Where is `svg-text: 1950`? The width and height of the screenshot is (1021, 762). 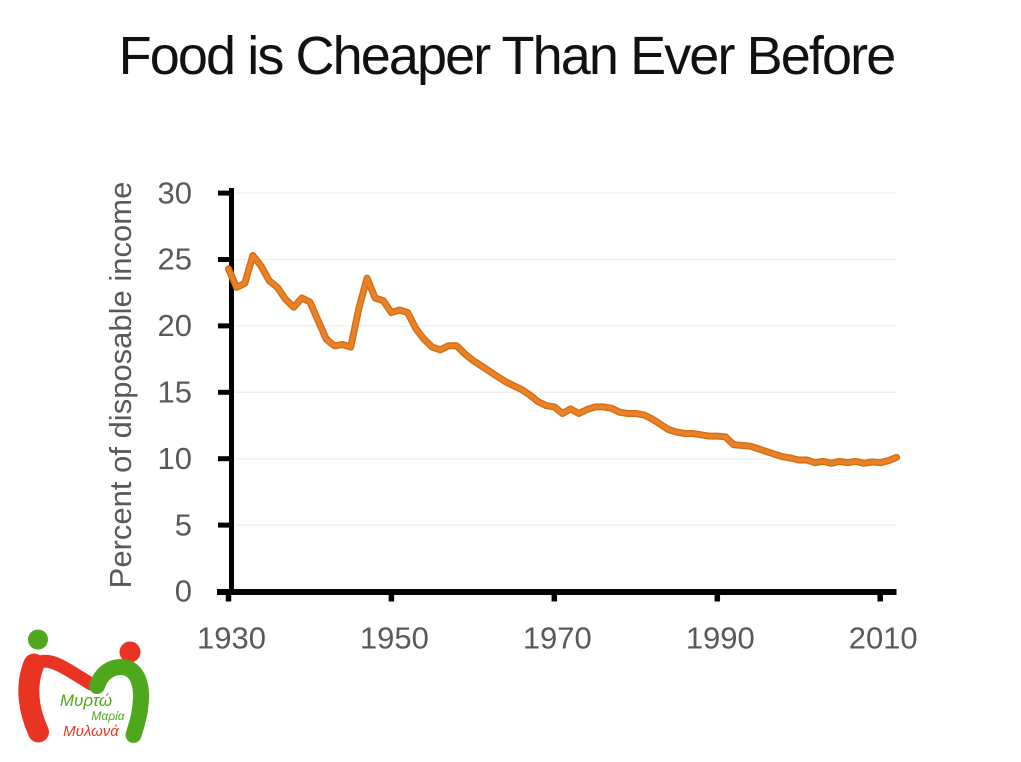 svg-text: 1950 is located at coordinates (394, 638).